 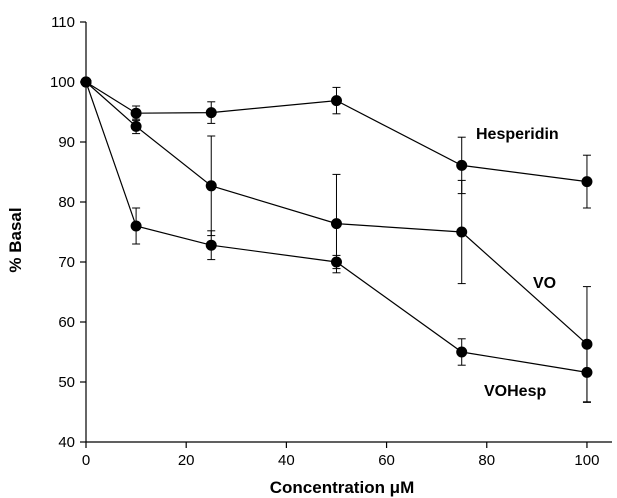 What do you see at coordinates (86, 460) in the screenshot?
I see `x-tick-label: 0` at bounding box center [86, 460].